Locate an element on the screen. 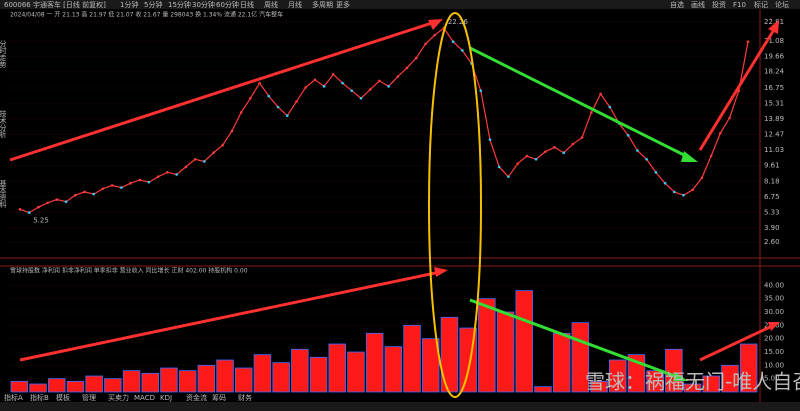 The height and width of the screenshot is (411, 800). indicator-tab: 管理 is located at coordinates (89, 397).